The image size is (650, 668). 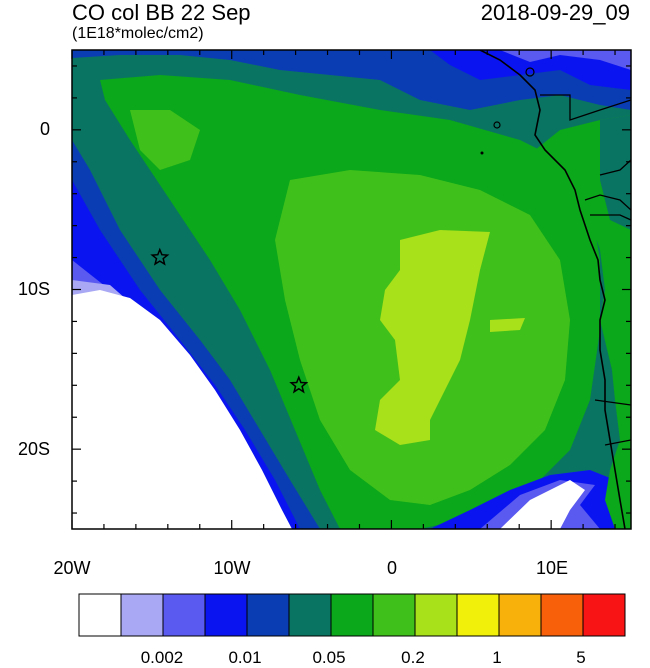 I want to click on field-north-brightblue, so click(x=530, y=70).